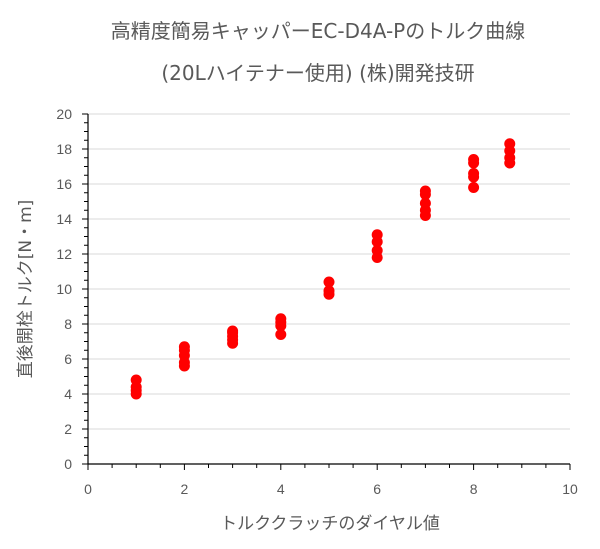 The width and height of the screenshot is (600, 549). I want to click on x-axis-title: トルククラッチのダイヤル値, so click(330, 524).